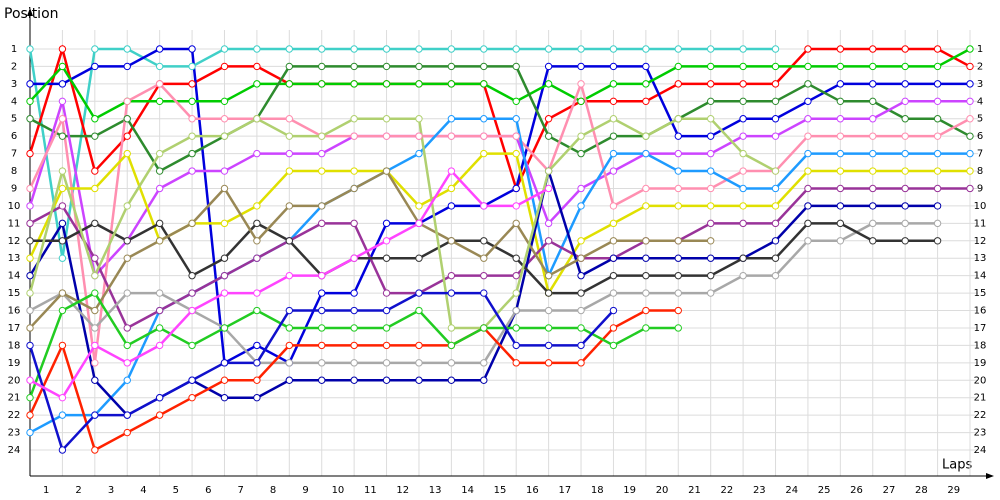 The height and width of the screenshot is (500, 1000). Describe the element at coordinates (14, 101) in the screenshot. I see `y-tick-label: 4` at that location.